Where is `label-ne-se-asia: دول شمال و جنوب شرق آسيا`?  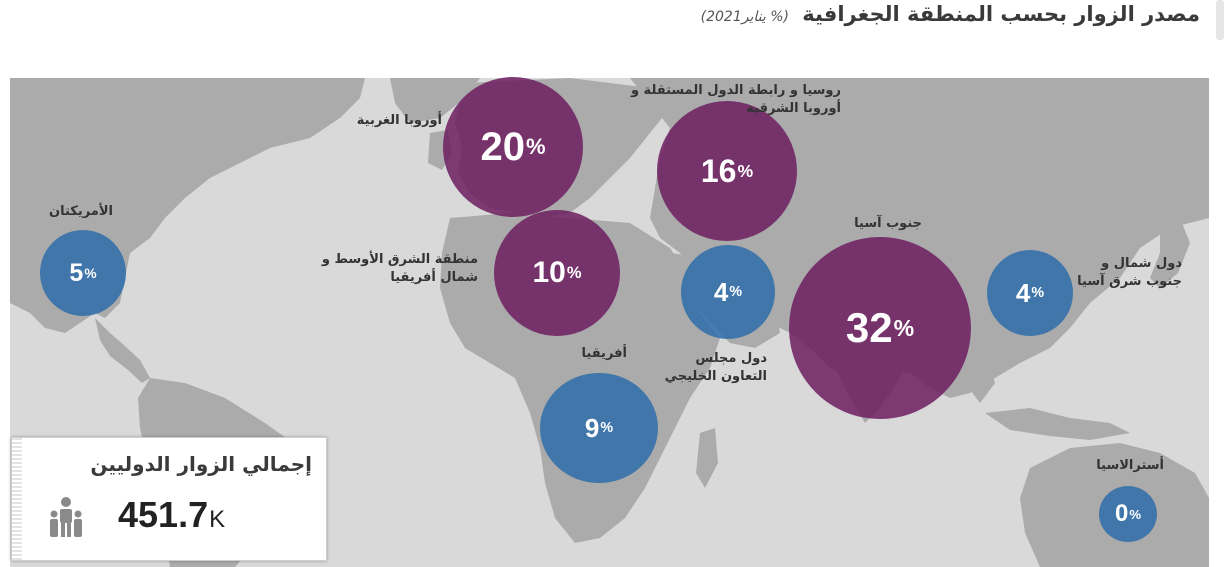 label-ne-se-asia: دول شمال و جنوب شرق آسيا is located at coordinates (1129, 273).